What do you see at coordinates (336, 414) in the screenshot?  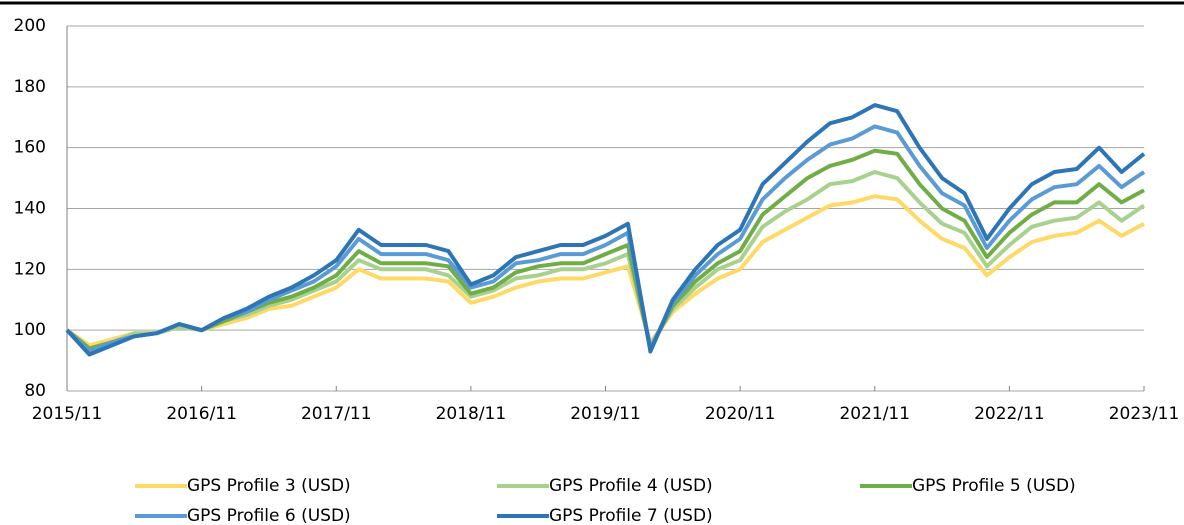 I see `x-tick-label: 2017/11` at bounding box center [336, 414].